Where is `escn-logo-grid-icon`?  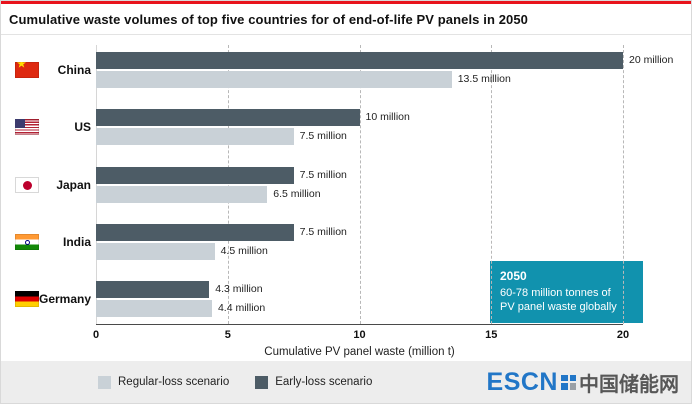
escn-logo-grid-icon is located at coordinates (568, 382).